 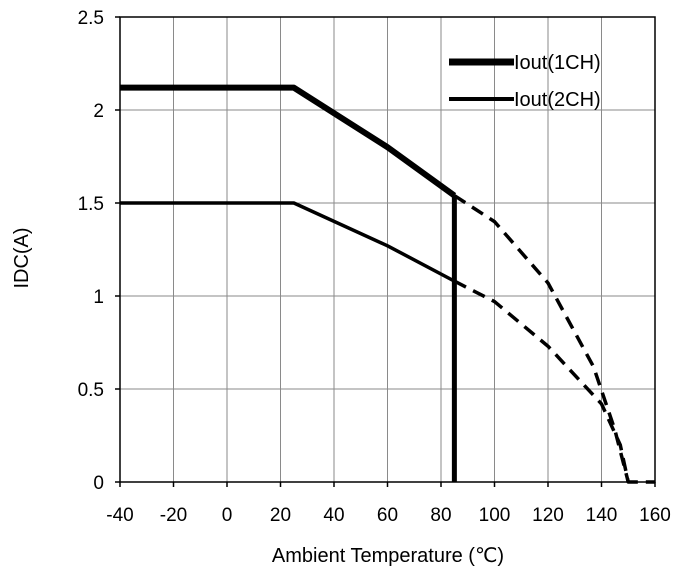 What do you see at coordinates (98, 297) in the screenshot?
I see `y-tick-label-1: 1` at bounding box center [98, 297].